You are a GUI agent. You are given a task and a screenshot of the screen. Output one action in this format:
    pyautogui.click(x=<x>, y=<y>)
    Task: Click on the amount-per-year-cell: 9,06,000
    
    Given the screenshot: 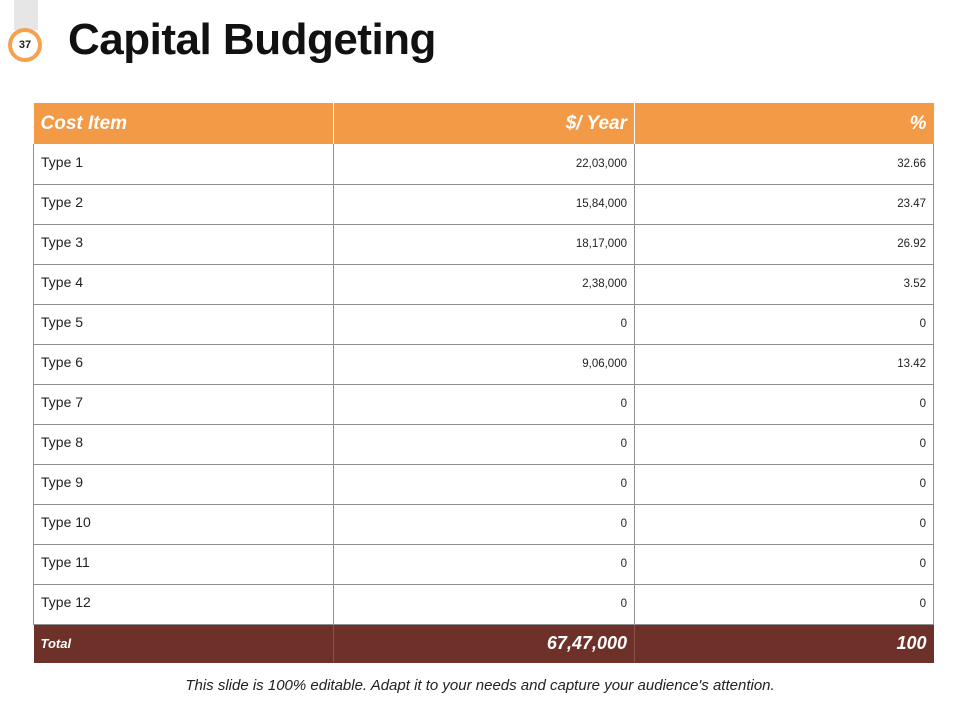 What is the action you would take?
    pyautogui.click(x=484, y=364)
    